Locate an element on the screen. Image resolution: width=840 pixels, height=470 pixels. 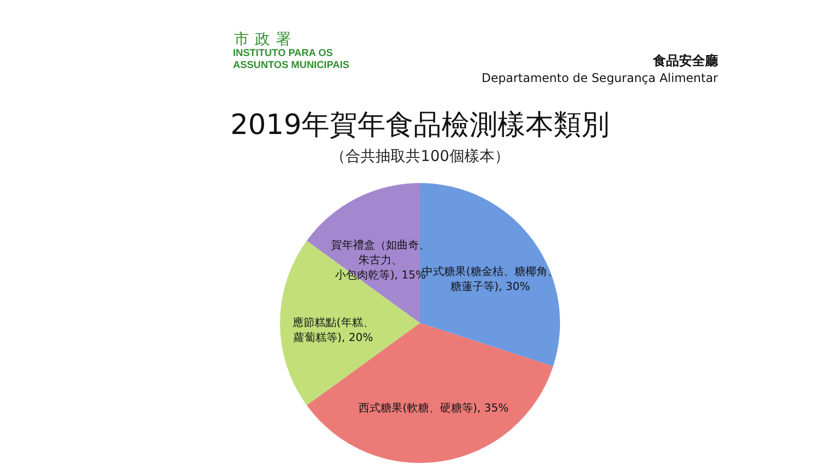
chart-subtitle: （合共抽取共100個樣本） is located at coordinates (420, 156).